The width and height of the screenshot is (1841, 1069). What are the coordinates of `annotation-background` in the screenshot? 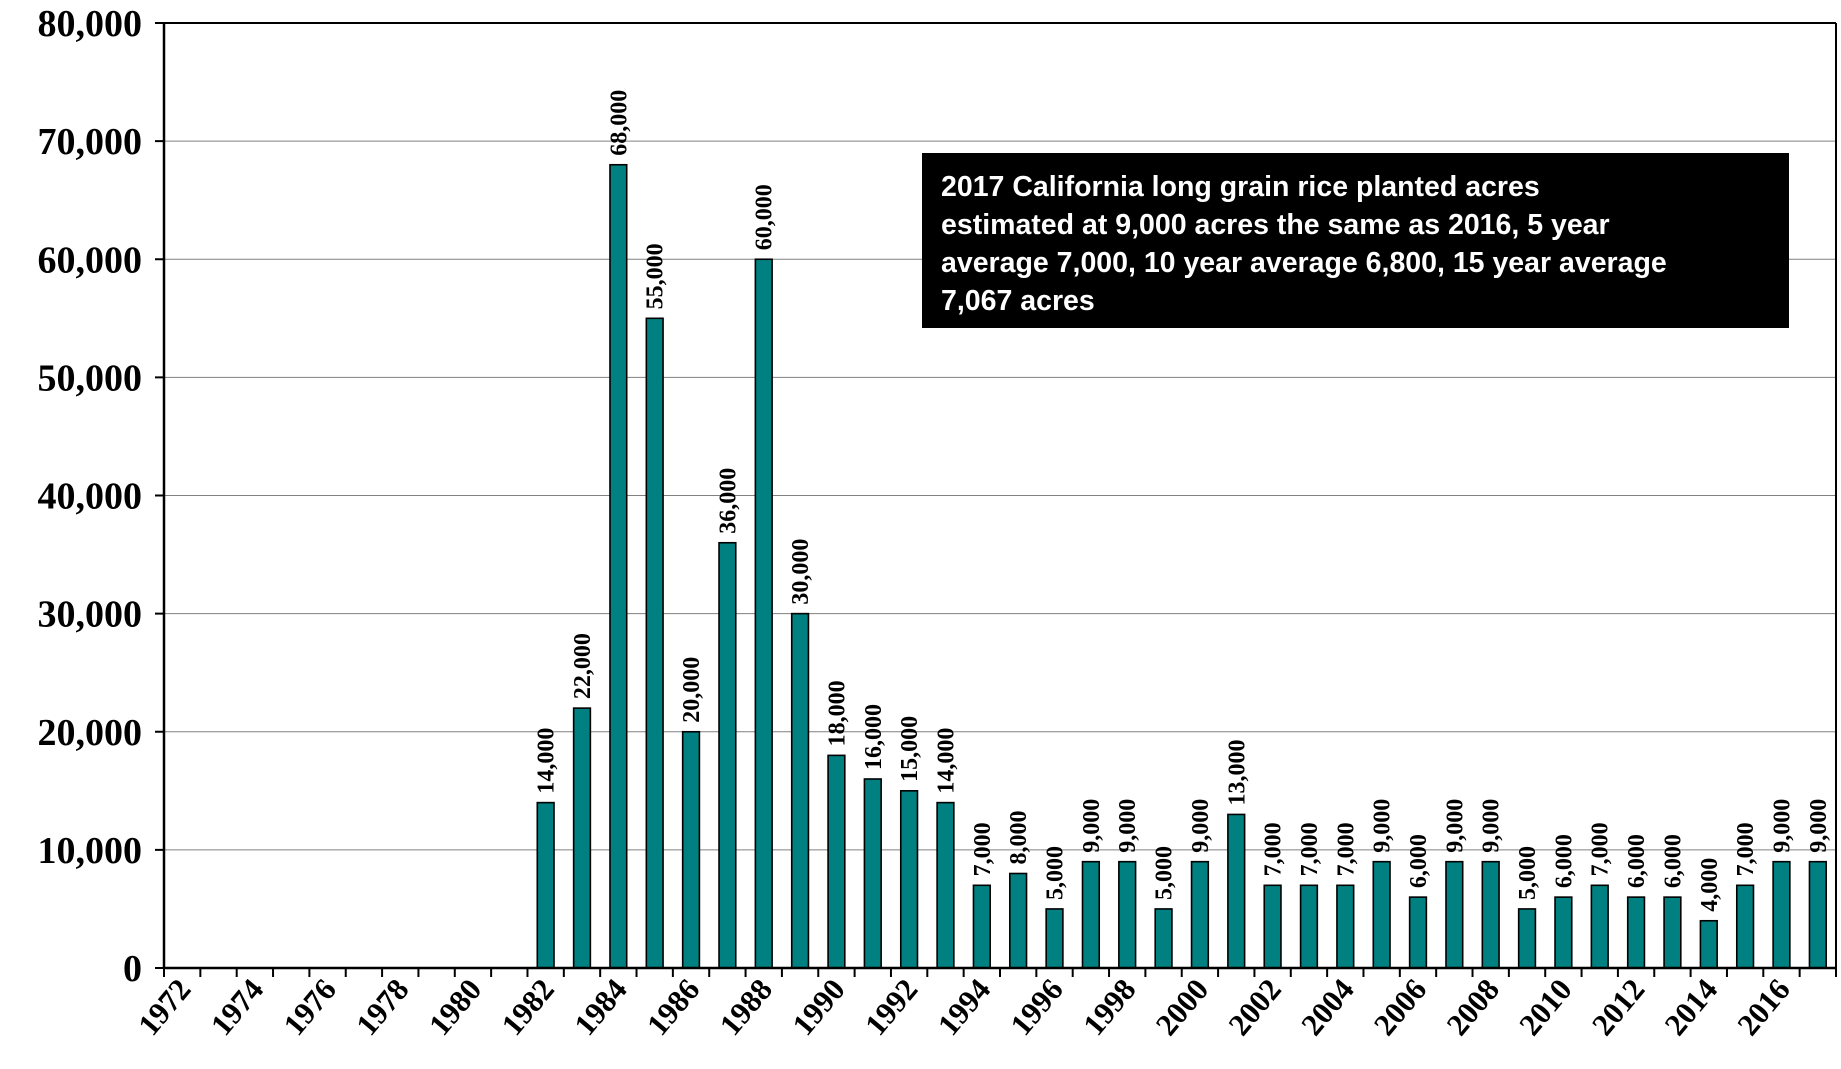 It's located at (1355, 240).